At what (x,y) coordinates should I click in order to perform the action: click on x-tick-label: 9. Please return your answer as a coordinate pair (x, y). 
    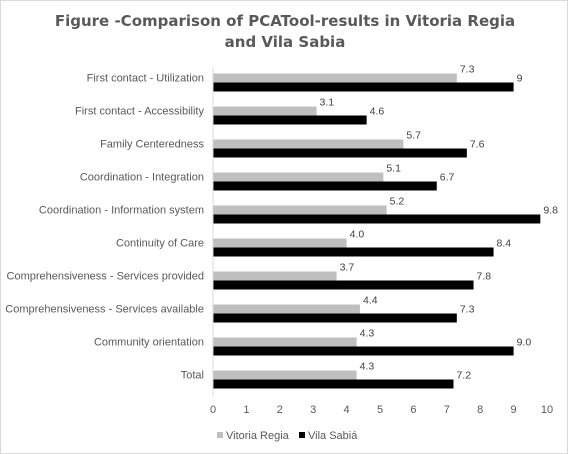
    Looking at the image, I should click on (514, 410).